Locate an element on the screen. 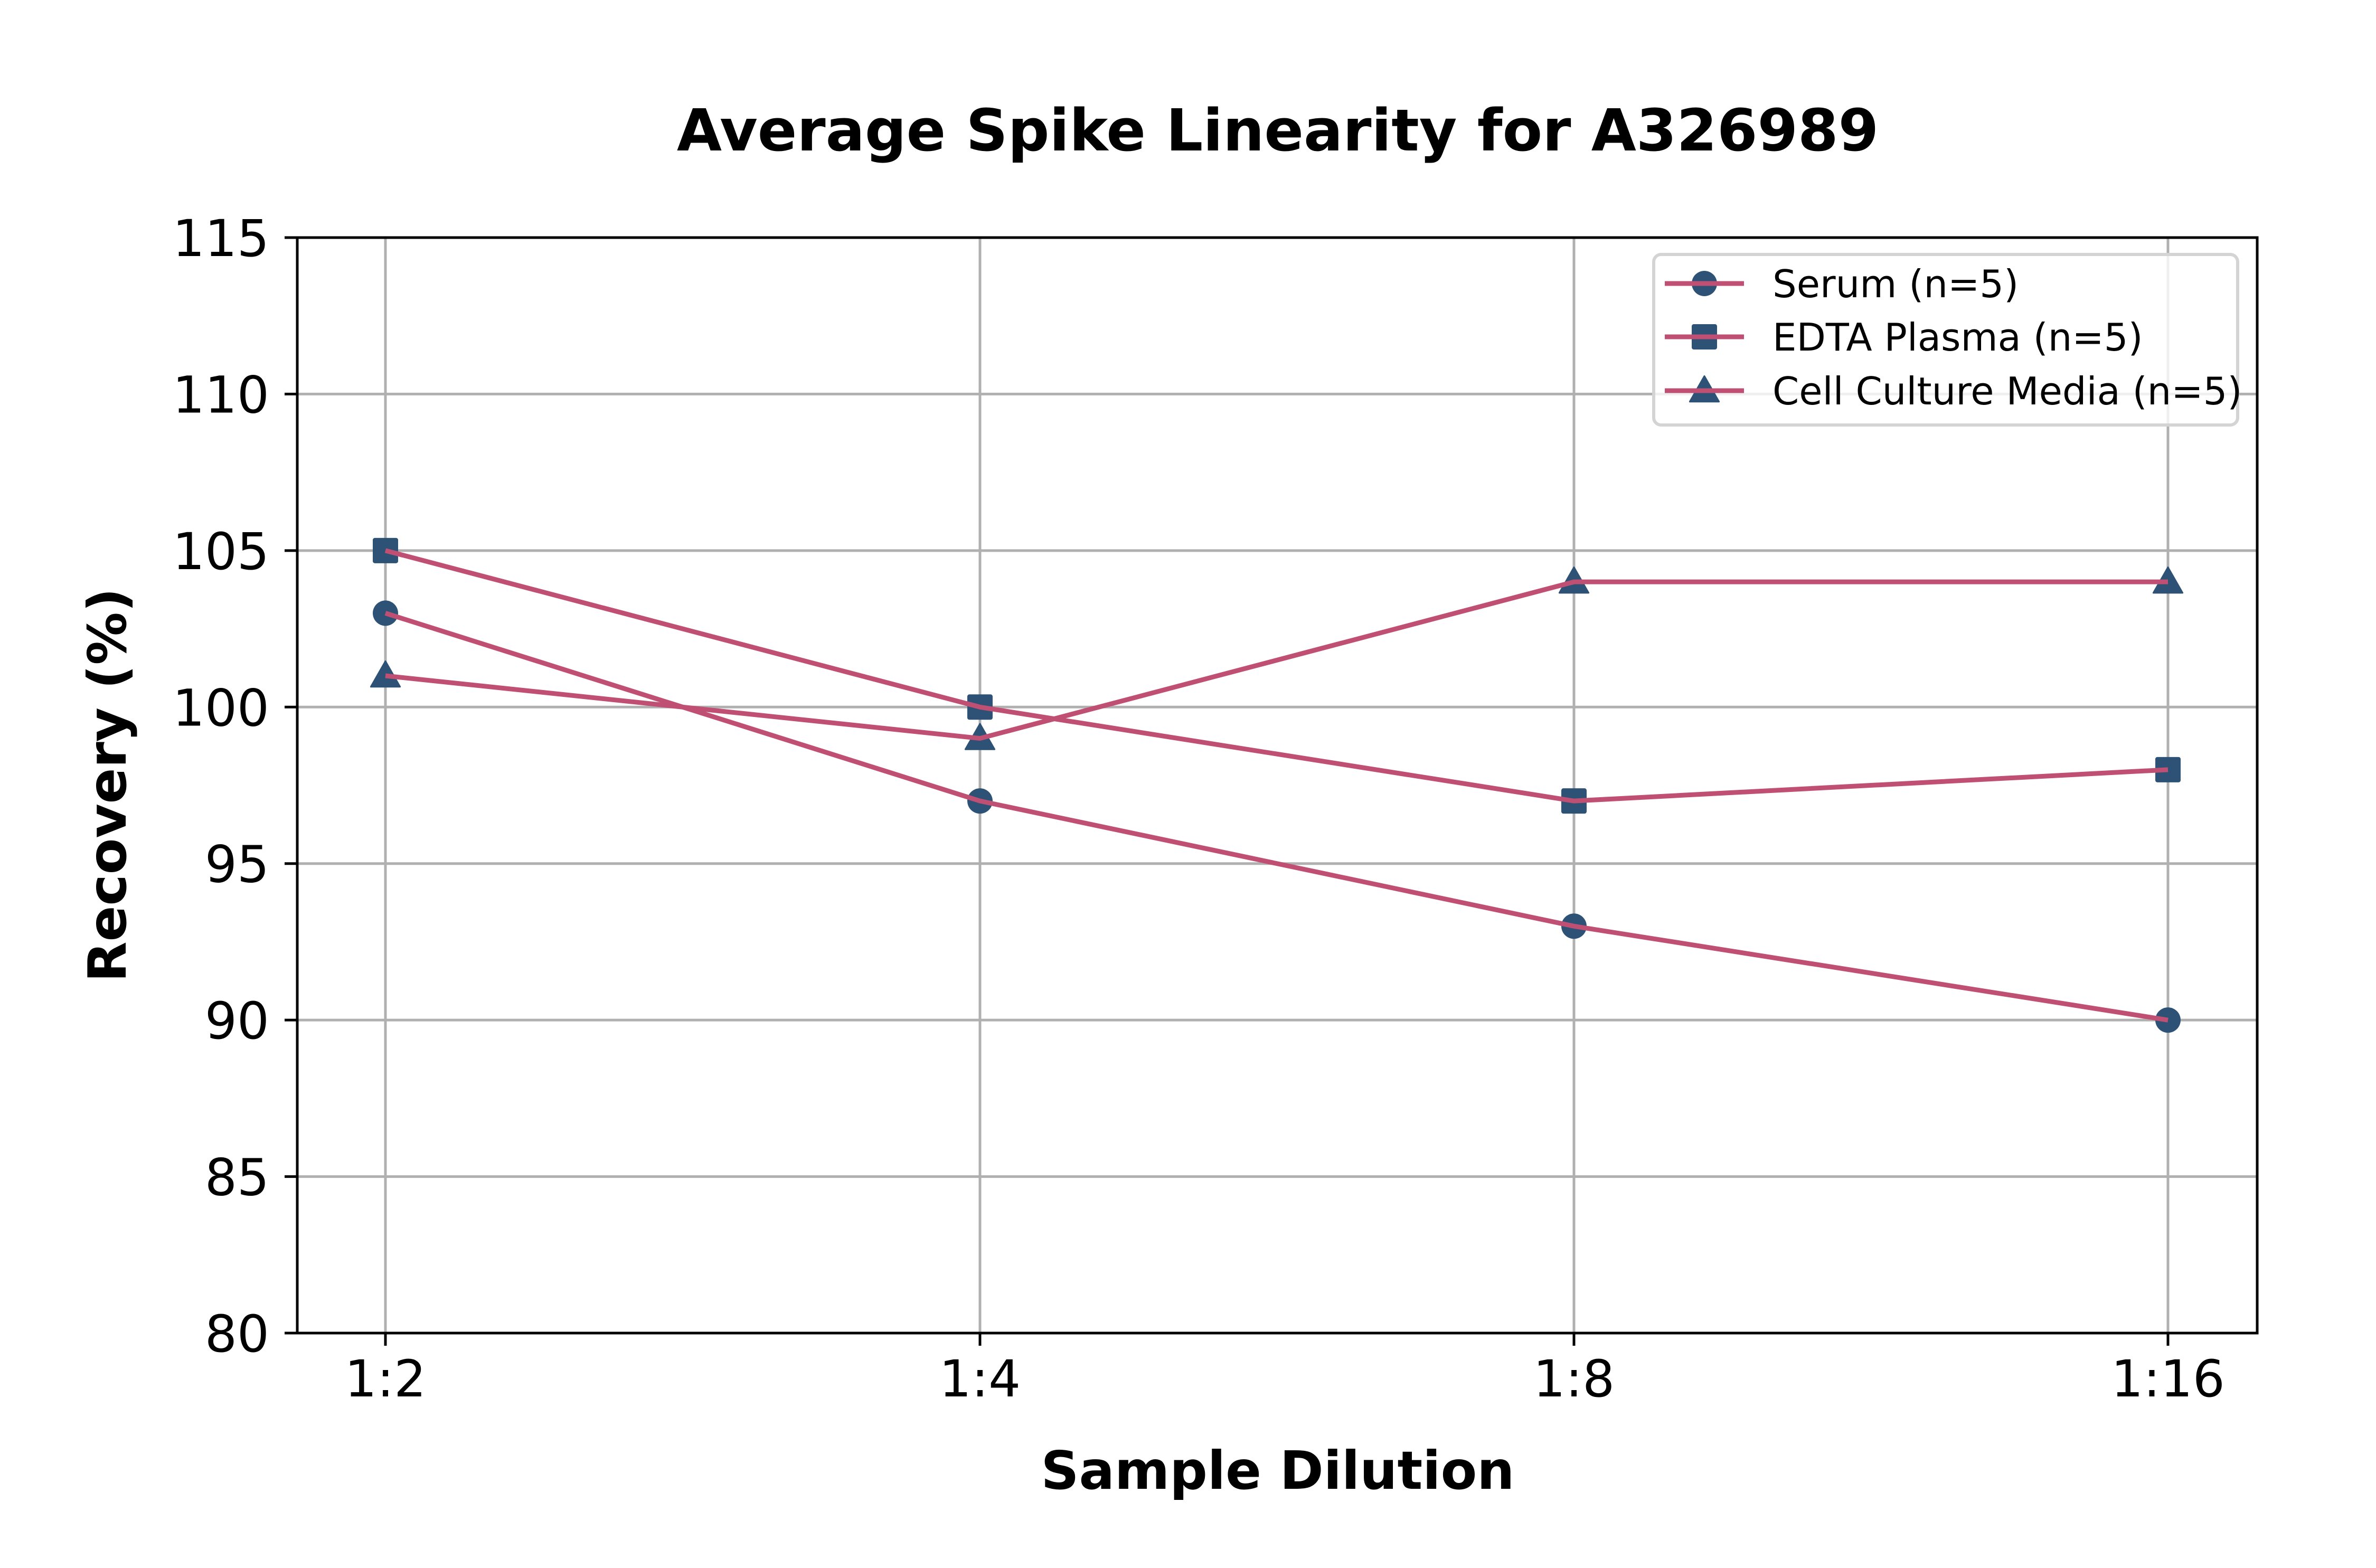  y-tick-label: 95 is located at coordinates (237, 864).